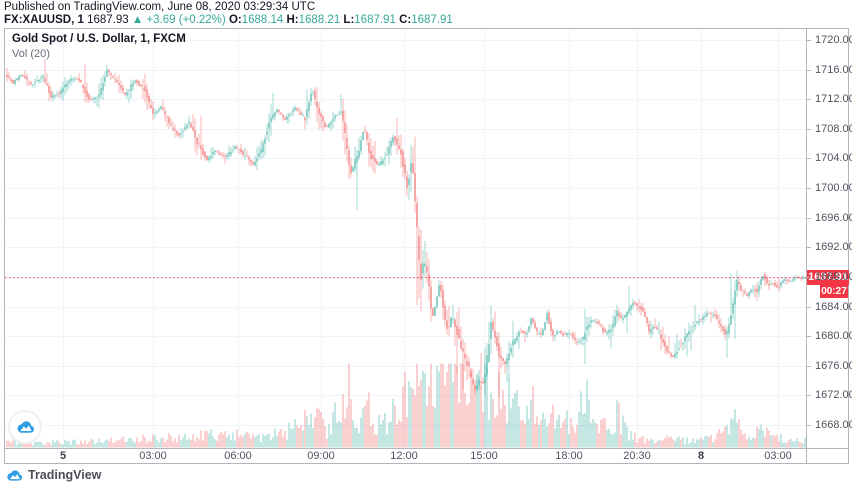 The width and height of the screenshot is (852, 485). Describe the element at coordinates (637, 456) in the screenshot. I see `time-tick-label: 20:30` at that location.